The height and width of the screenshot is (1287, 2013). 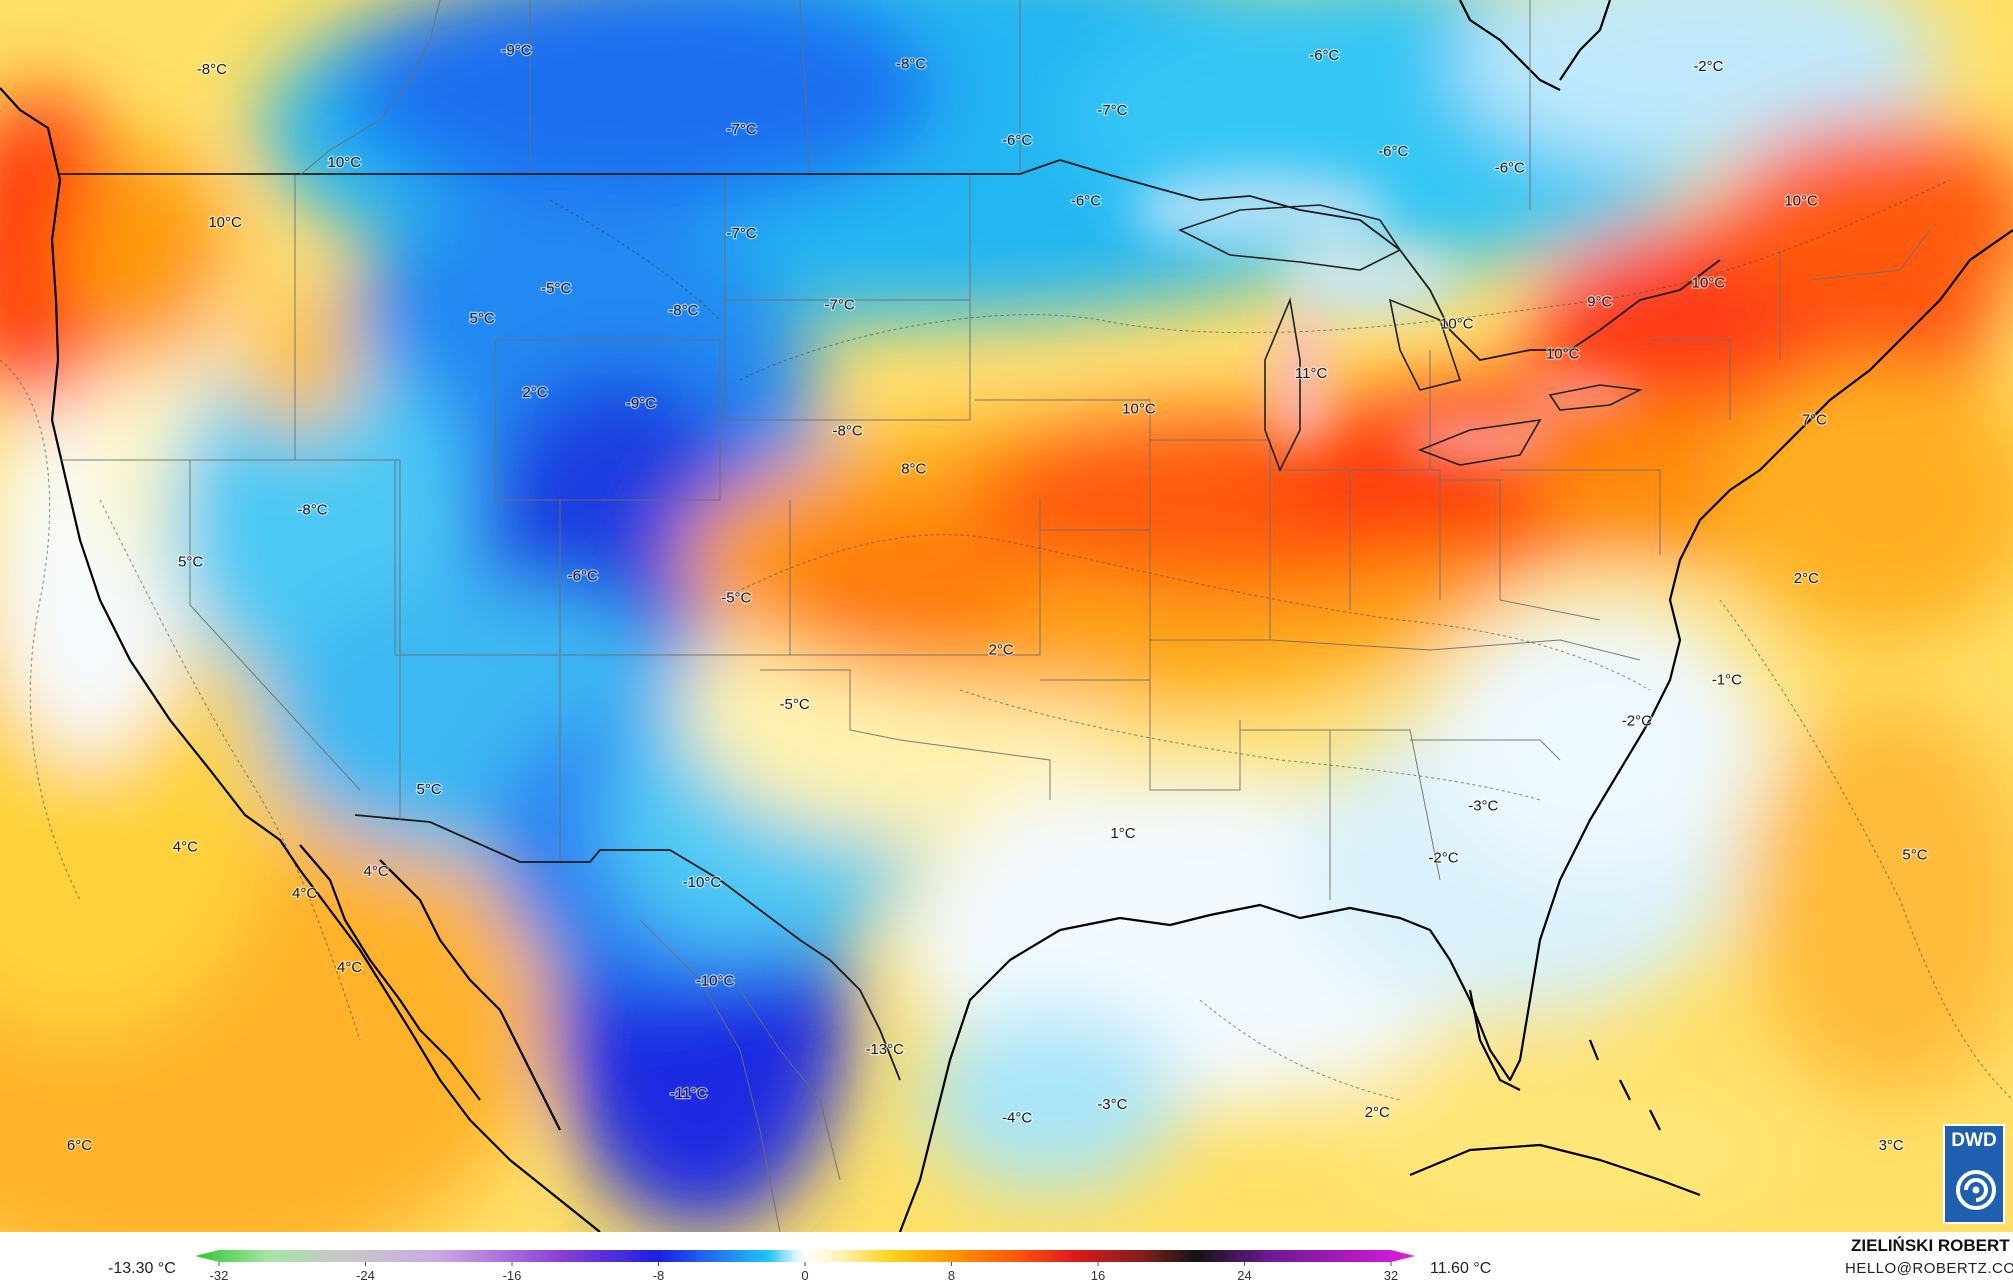 I want to click on legend-tick-label: 32, so click(x=1391, y=1275).